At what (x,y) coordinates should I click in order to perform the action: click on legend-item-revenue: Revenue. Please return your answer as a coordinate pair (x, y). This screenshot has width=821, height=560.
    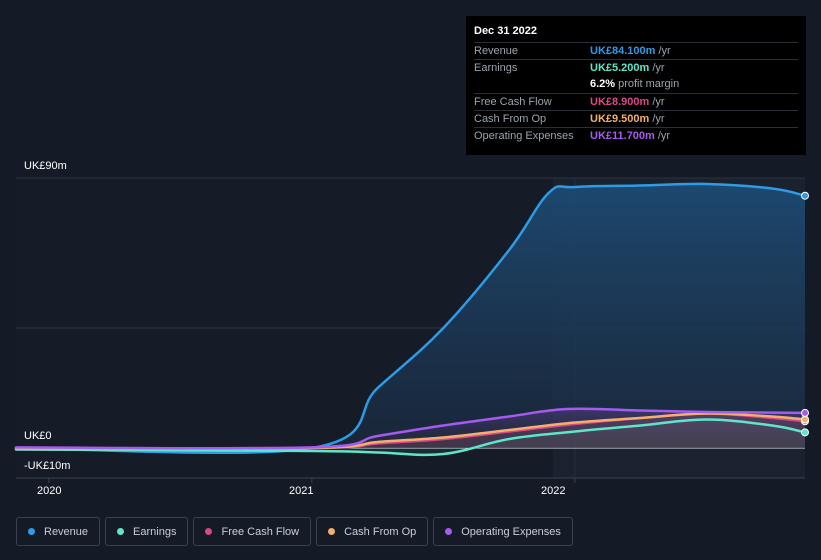
    Looking at the image, I should click on (58, 531).